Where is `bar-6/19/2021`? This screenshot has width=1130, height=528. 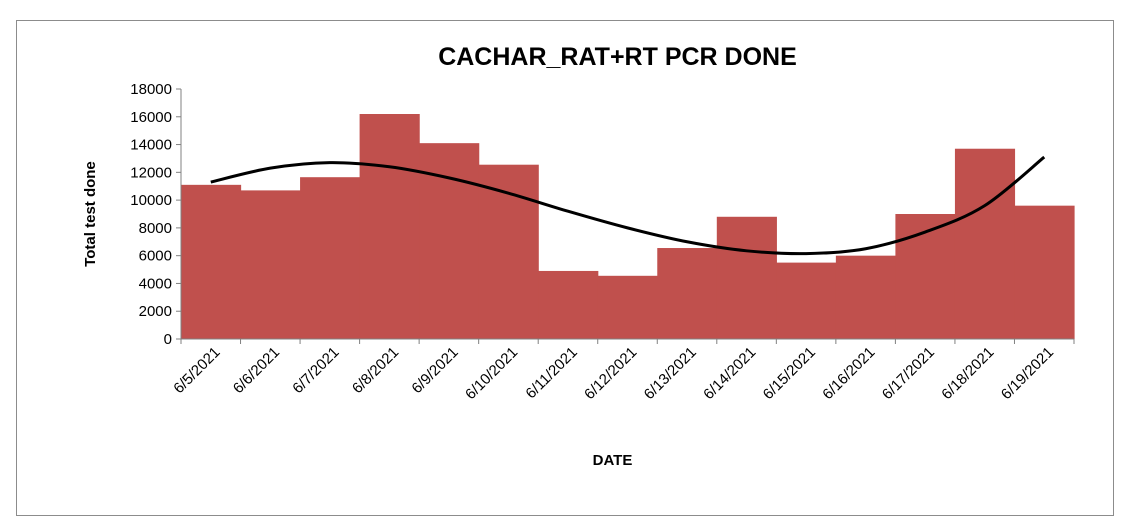
bar-6/19/2021 is located at coordinates (1044, 272).